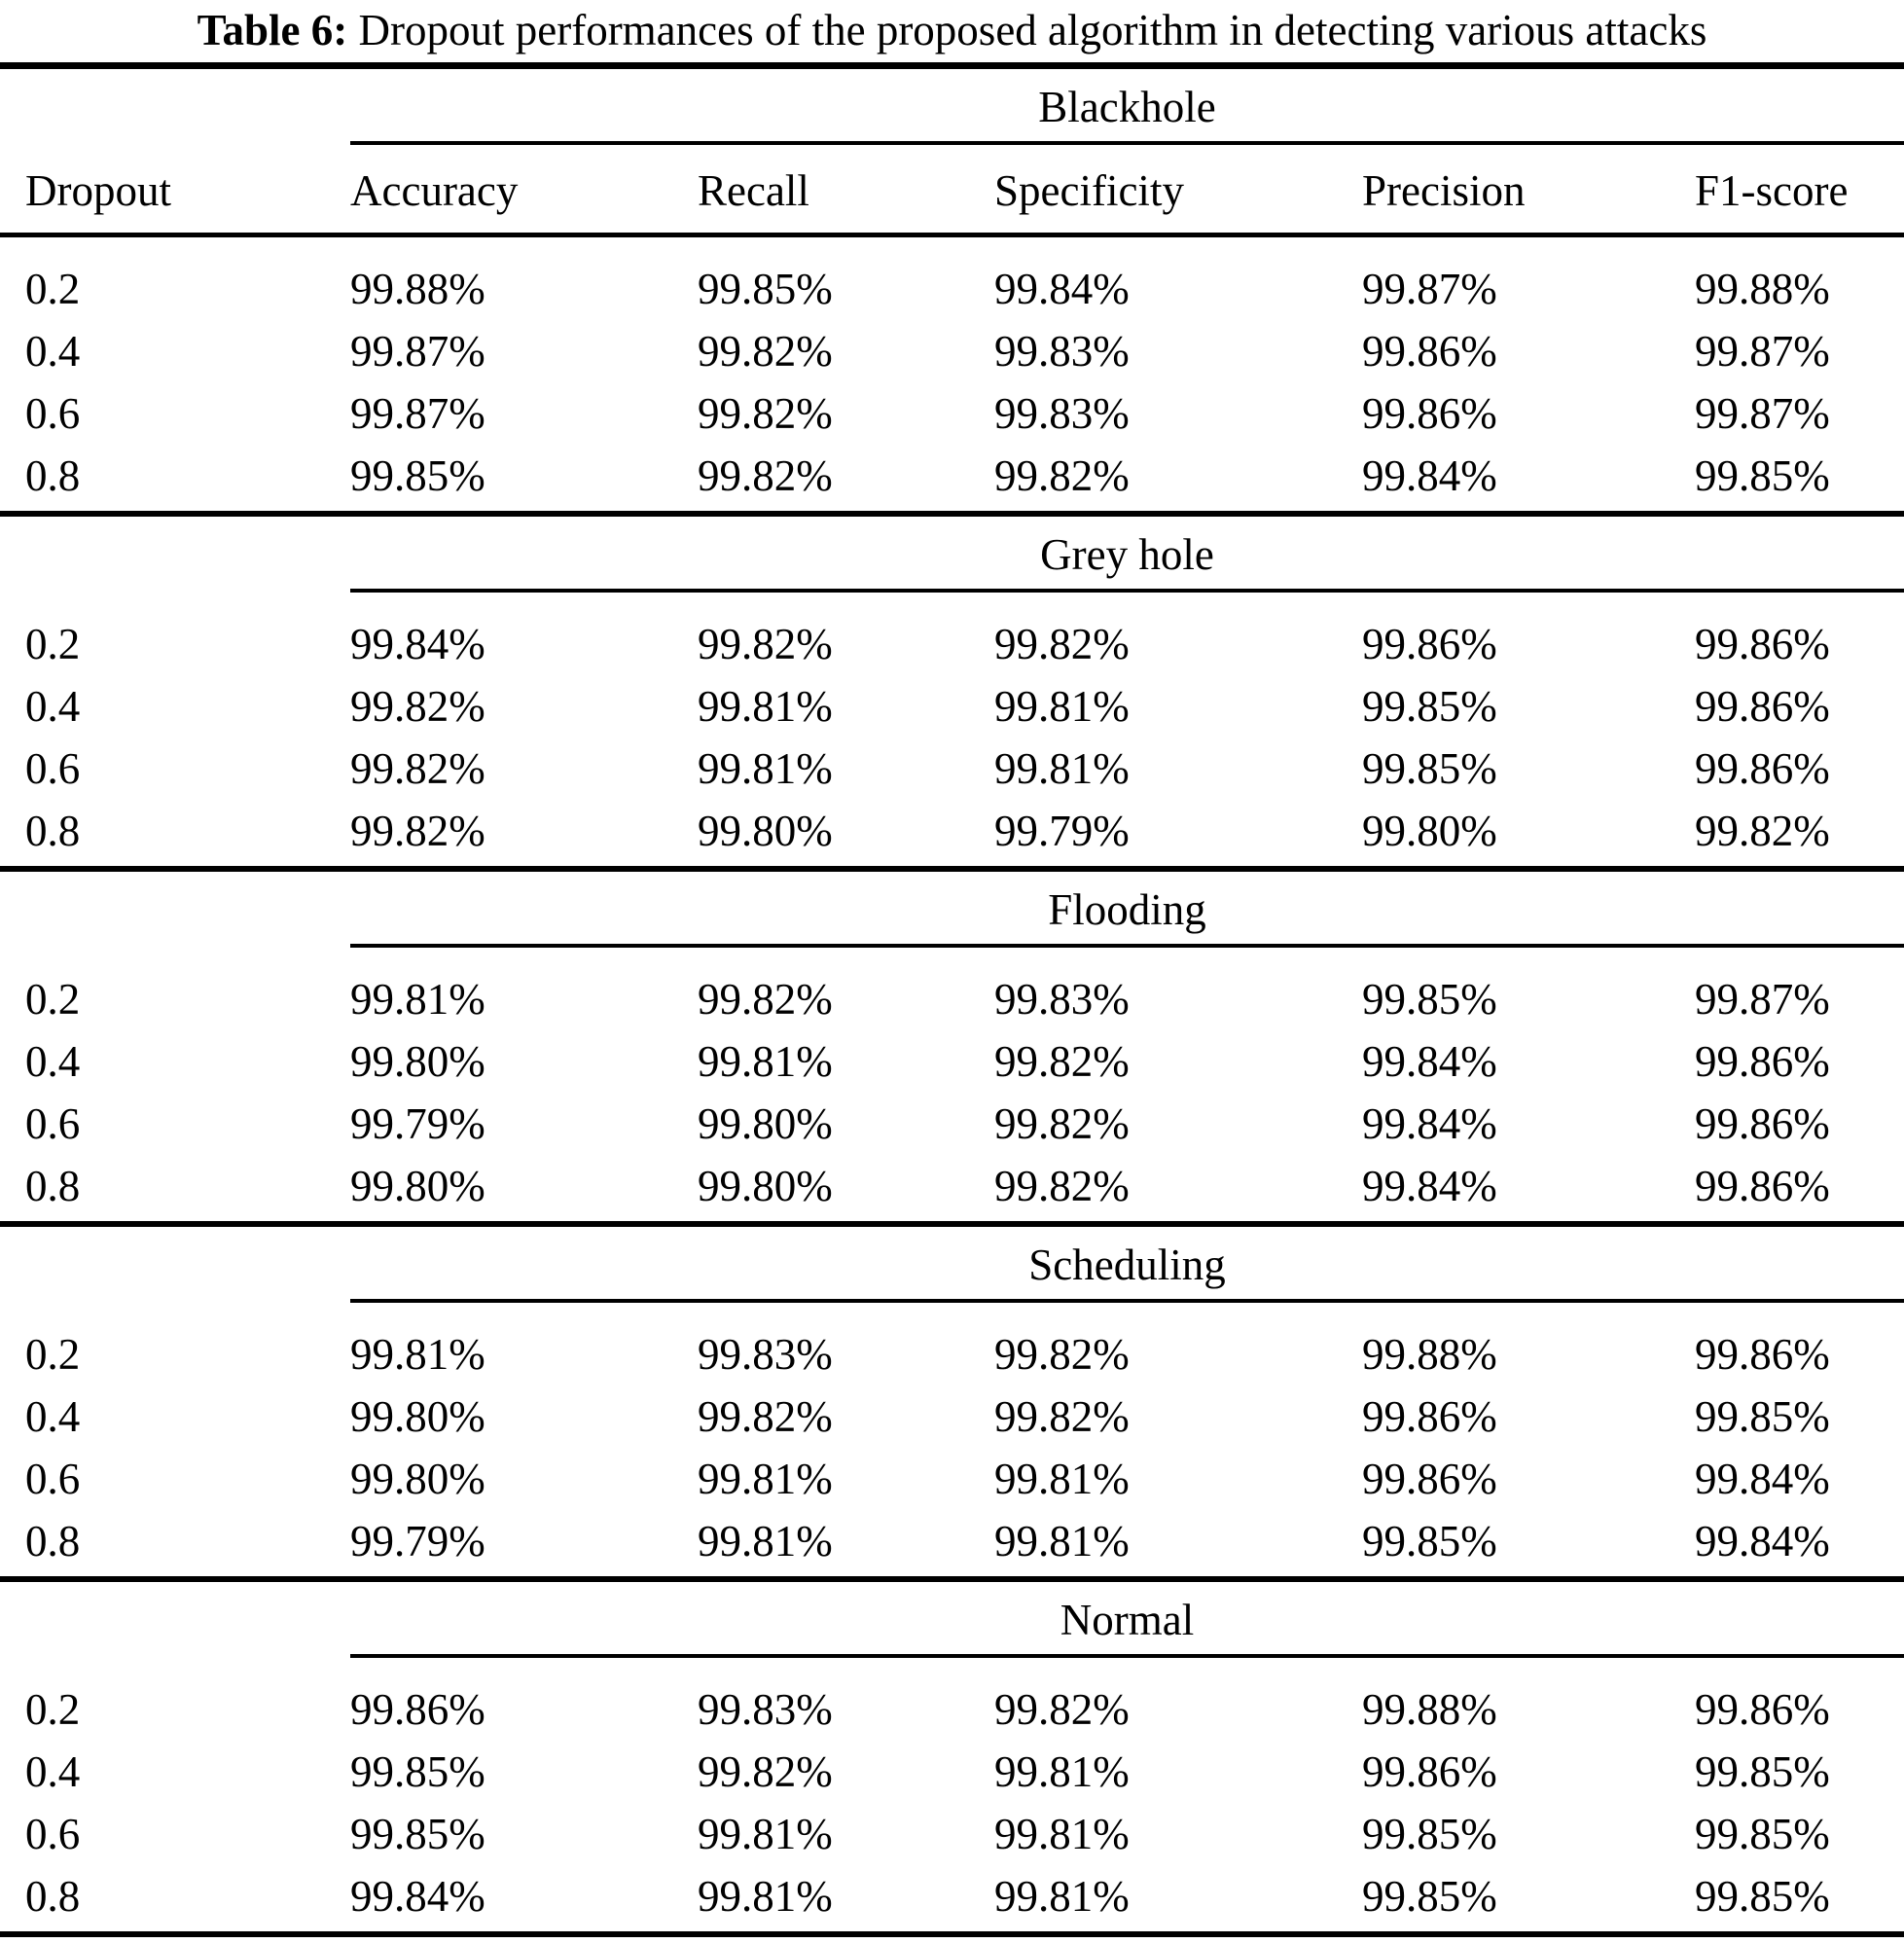 This screenshot has height=1943, width=1904. Describe the element at coordinates (1153, 191) in the screenshot. I see `column-header-specificity: Specificity` at that location.